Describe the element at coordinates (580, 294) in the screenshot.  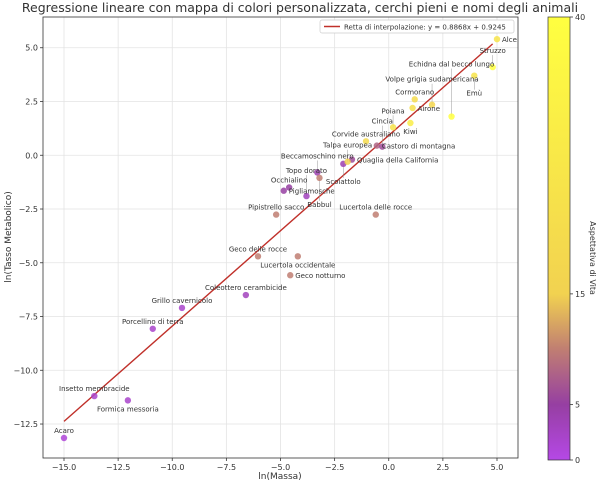
I see `colorbar-tick-label: 15` at that location.